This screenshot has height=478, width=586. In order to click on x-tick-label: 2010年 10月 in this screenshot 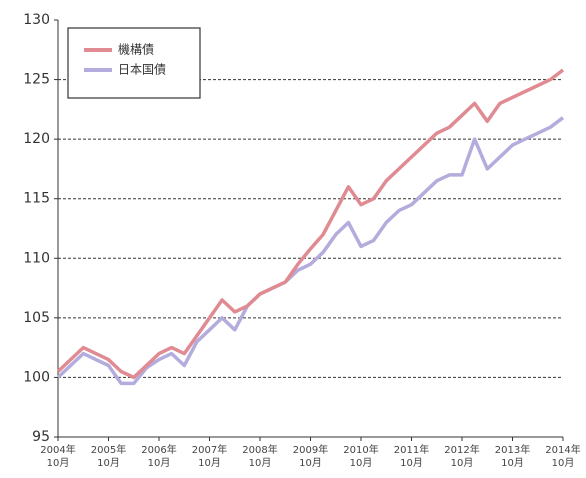, I will do `click(360, 456)`.